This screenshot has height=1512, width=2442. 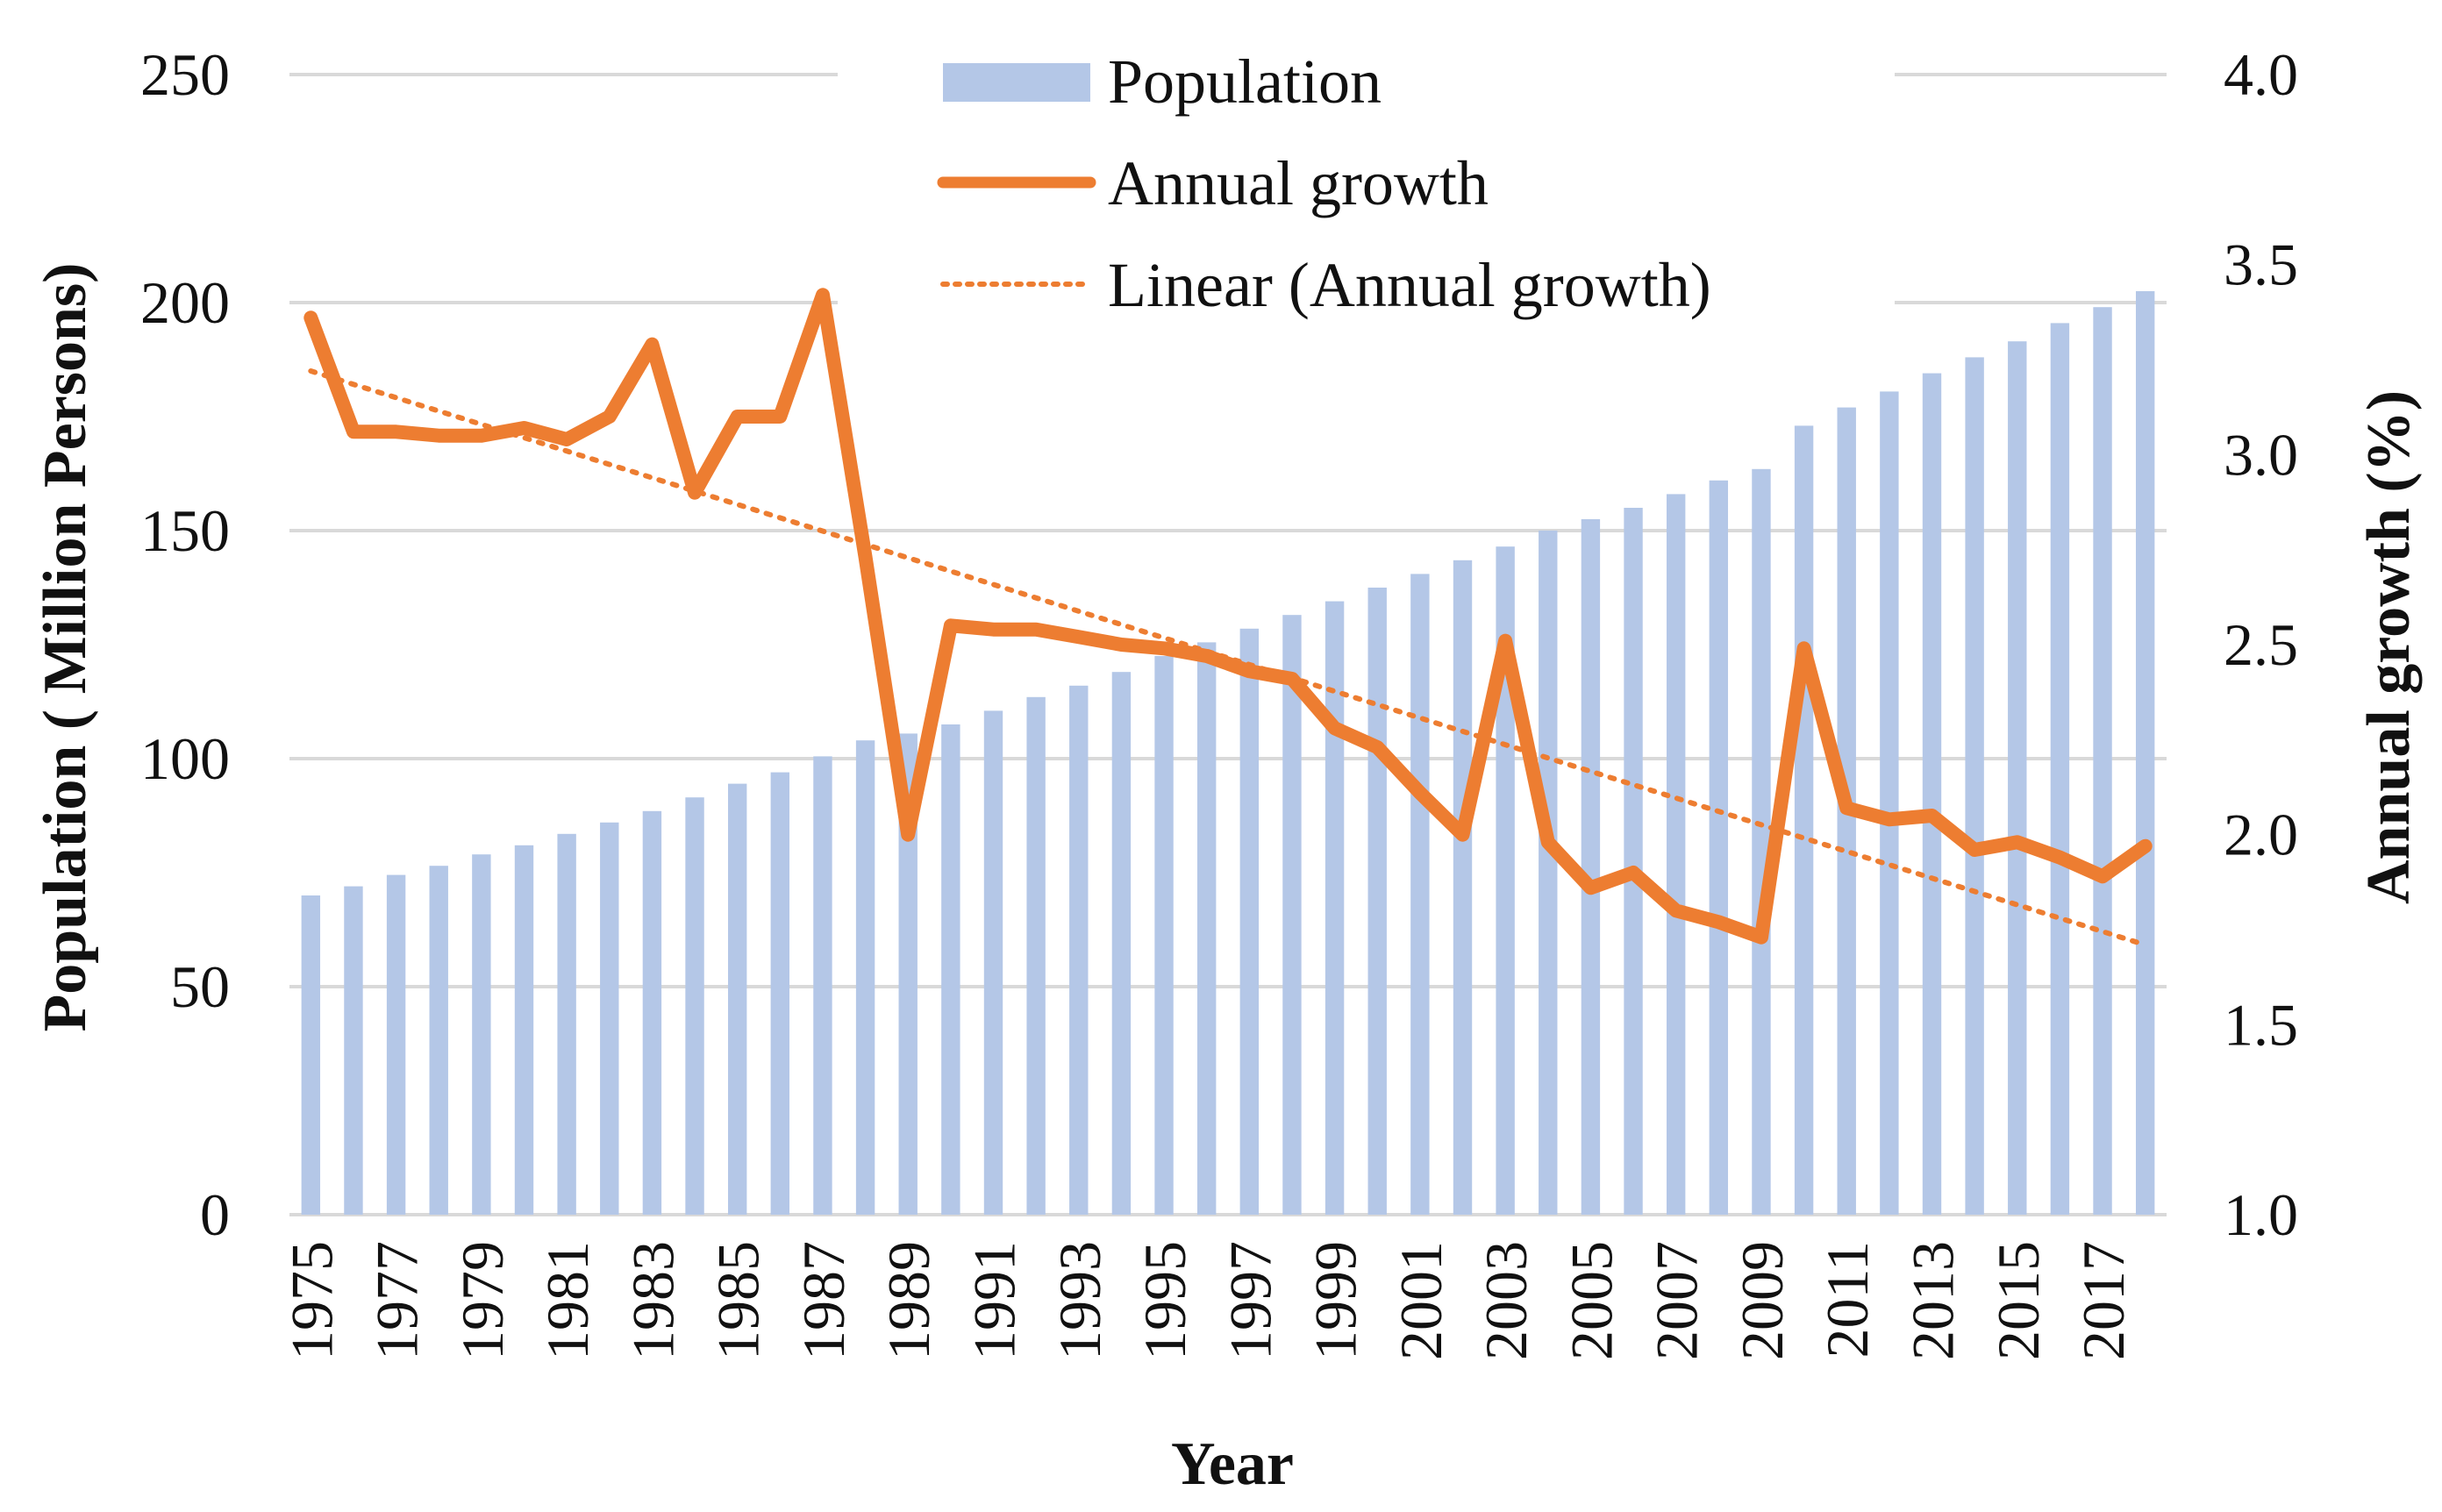 What do you see at coordinates (2261, 1024) in the screenshot?
I see `y-right-tick-label: 1.5` at bounding box center [2261, 1024].